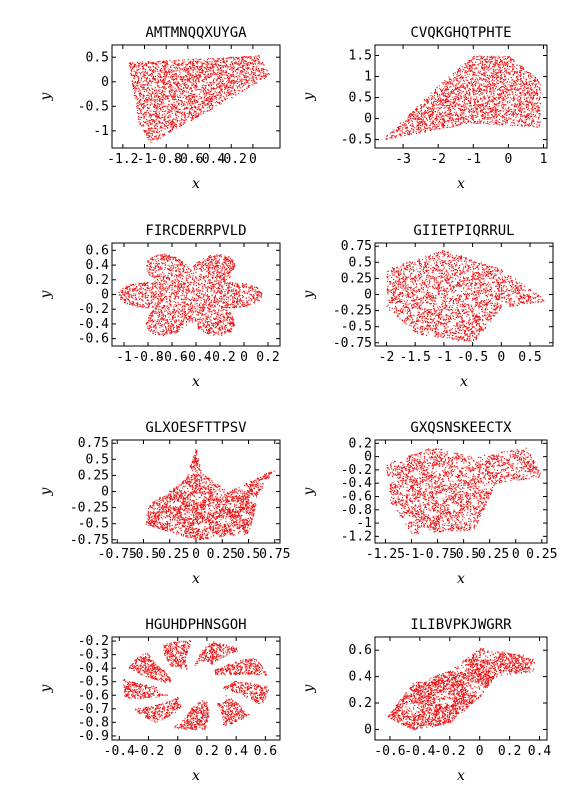 The width and height of the screenshot is (584, 808). What do you see at coordinates (463, 231) in the screenshot?
I see `chart-title: GIIETPIQRRUL` at bounding box center [463, 231].